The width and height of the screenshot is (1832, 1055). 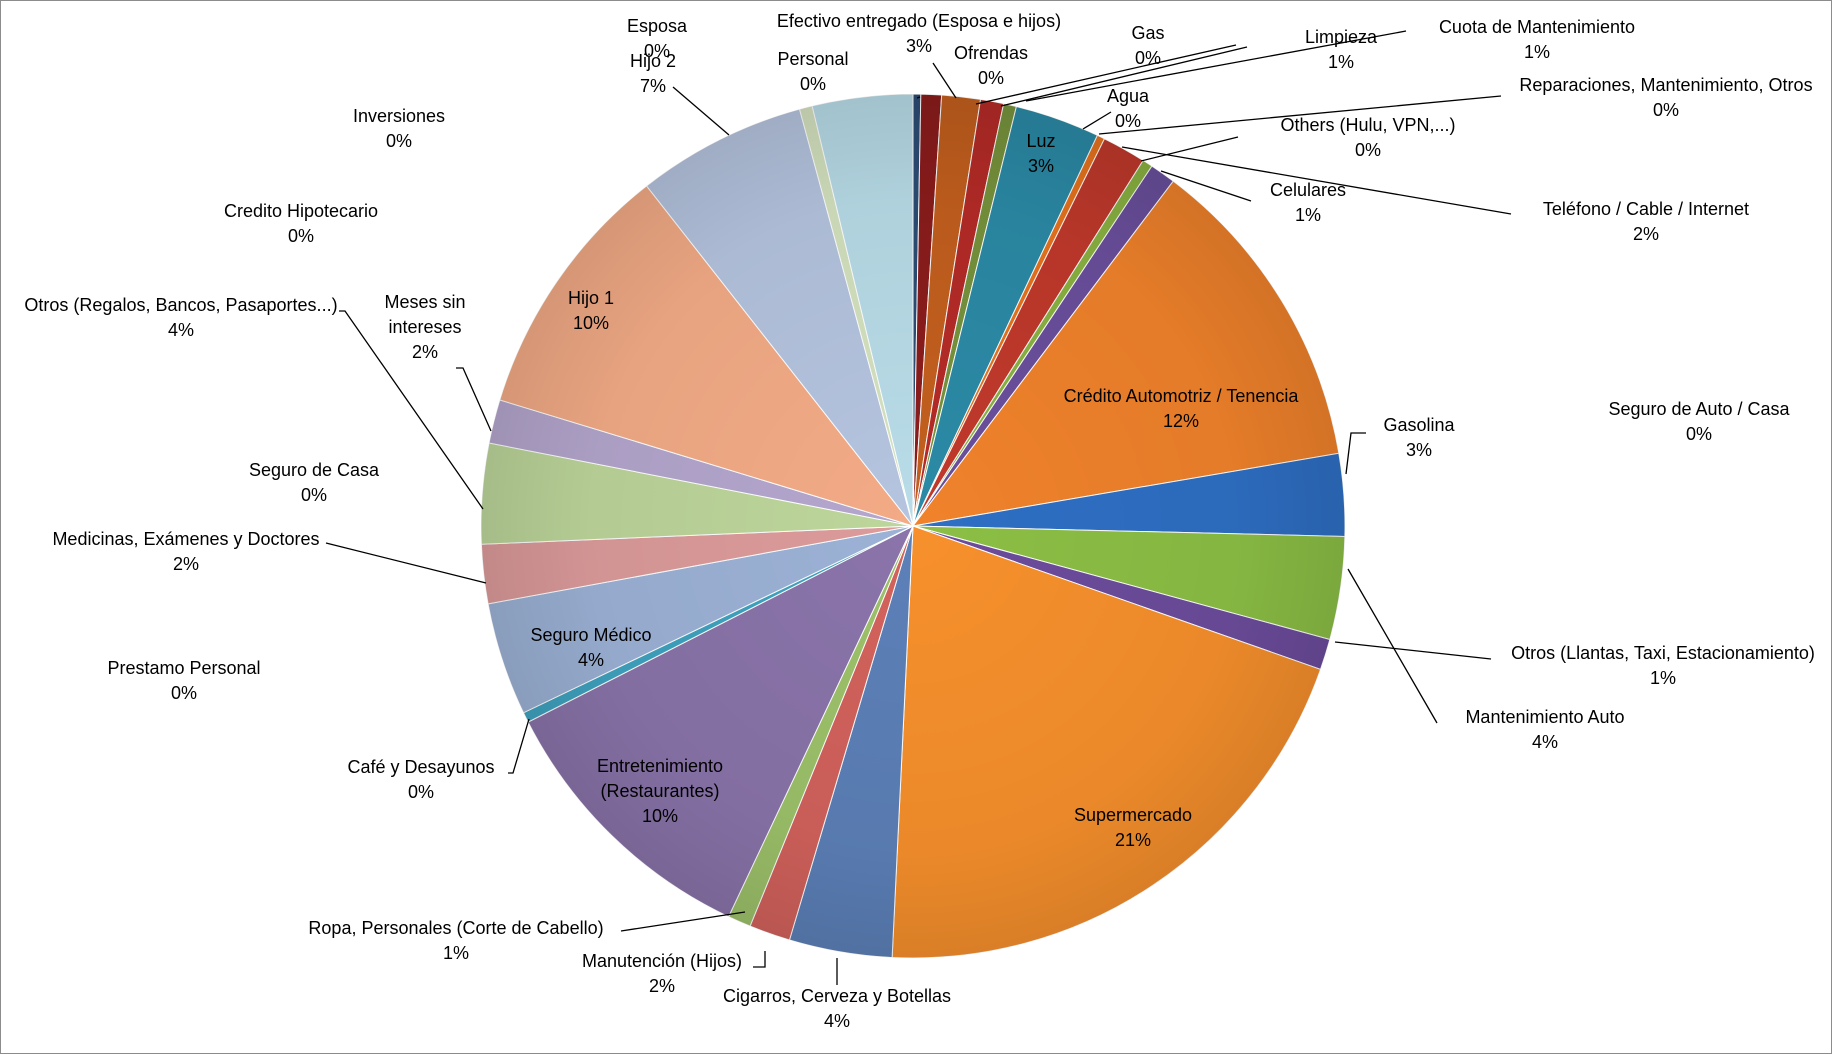 What do you see at coordinates (180, 317) in the screenshot?
I see `data-label-otros-regalos-bancos-pasaportes-26: Otros (Regalos, Bancos, Pasaportes...) 4%` at bounding box center [180, 317].